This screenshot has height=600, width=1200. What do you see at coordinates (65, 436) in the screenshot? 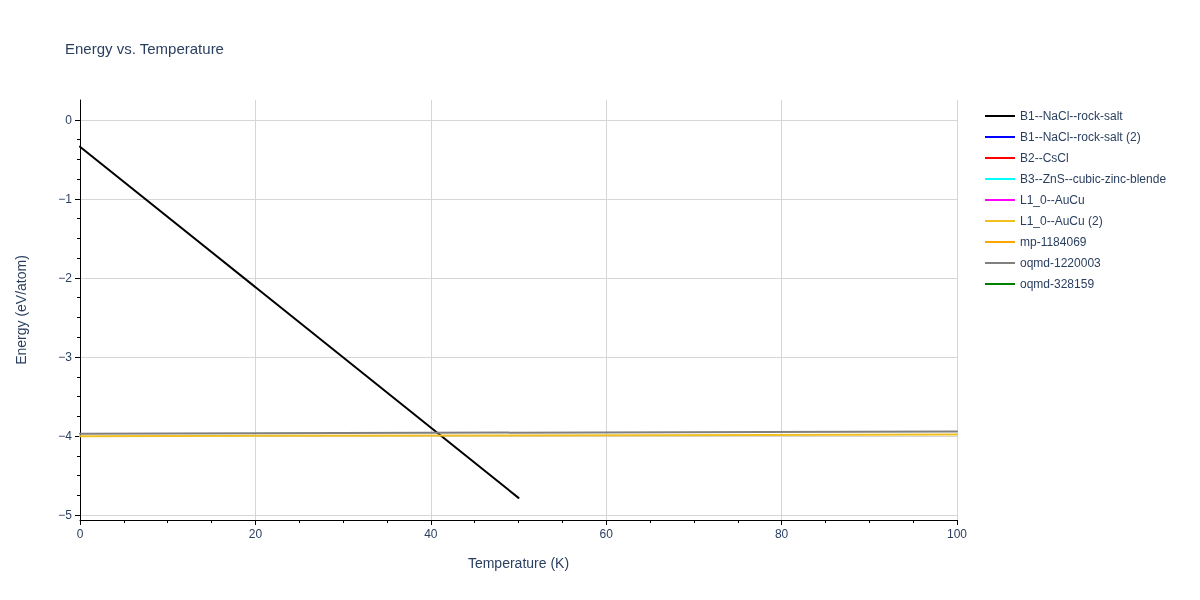
I see `y-tick-label: −4` at bounding box center [65, 436].